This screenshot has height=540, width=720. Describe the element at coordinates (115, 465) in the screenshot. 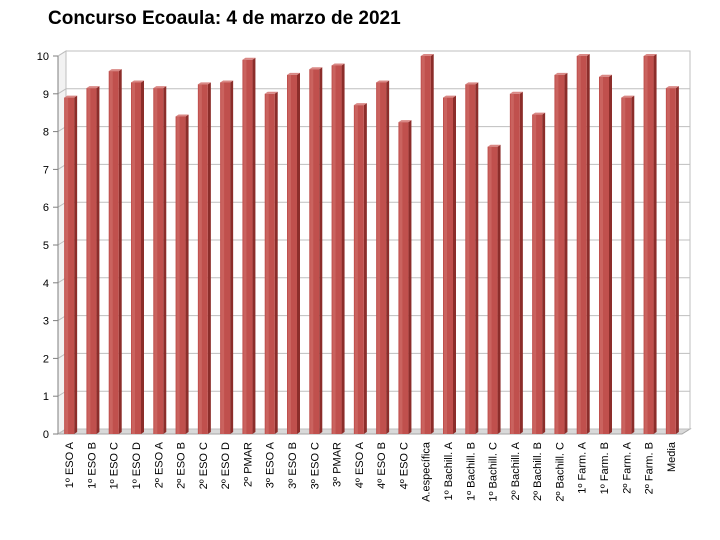

I see `x-tick-label: 1º ESO C` at that location.